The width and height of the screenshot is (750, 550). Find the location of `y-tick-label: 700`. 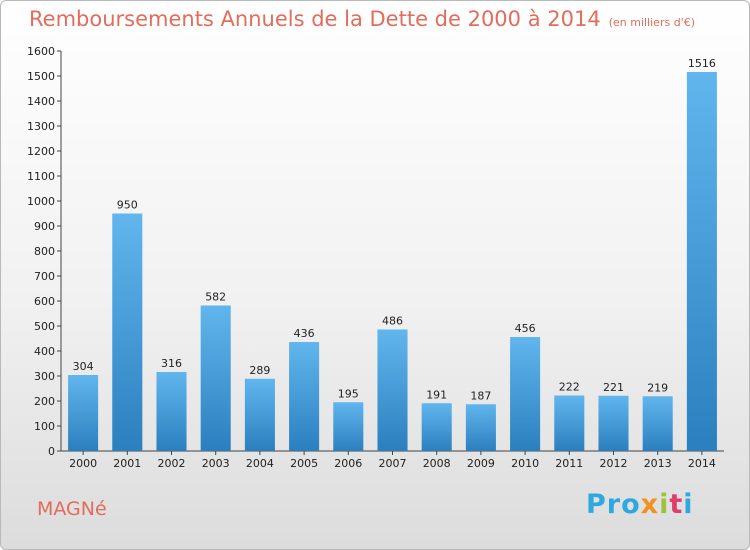

y-tick-label: 700 is located at coordinates (44, 276).